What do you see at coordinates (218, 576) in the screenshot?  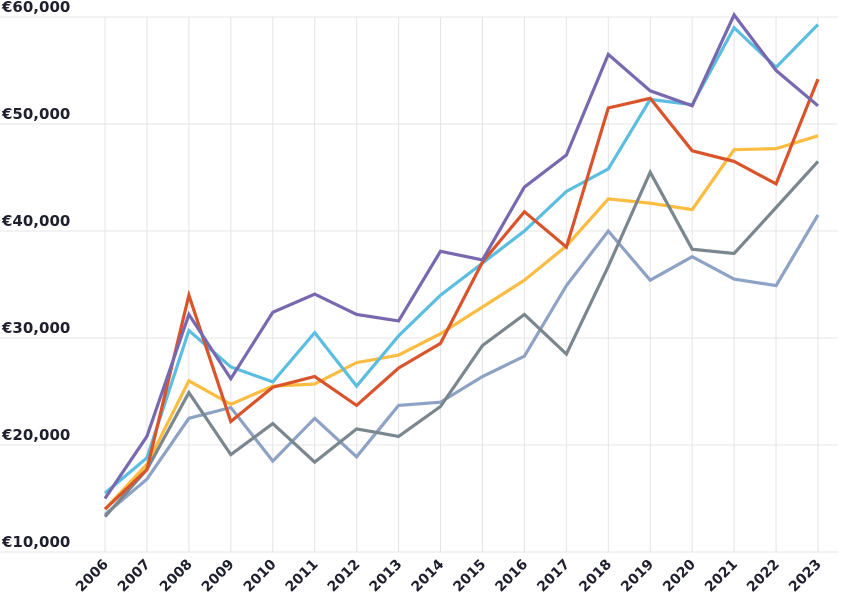 I see `x-tick-label: 2009` at bounding box center [218, 576].